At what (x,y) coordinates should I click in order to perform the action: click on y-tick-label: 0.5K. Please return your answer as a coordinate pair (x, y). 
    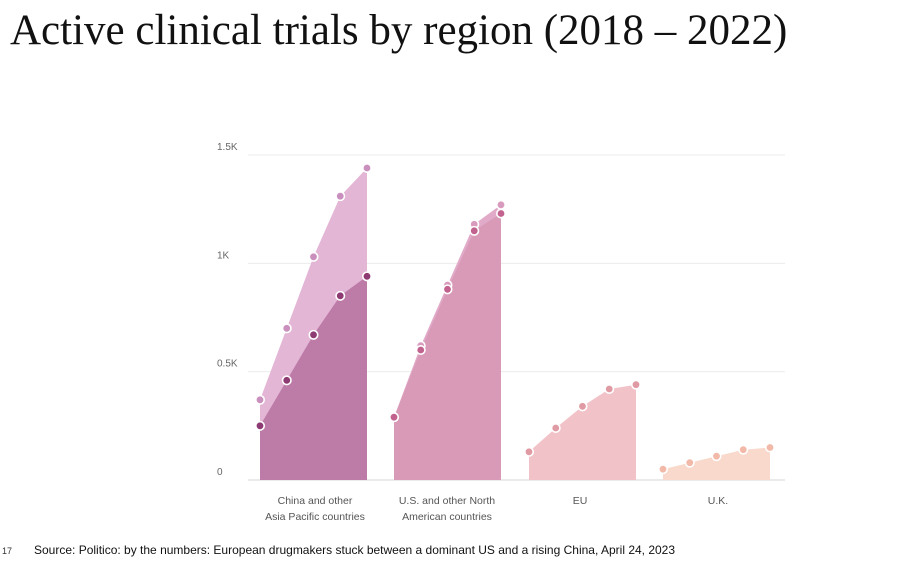
    Looking at the image, I should click on (227, 364).